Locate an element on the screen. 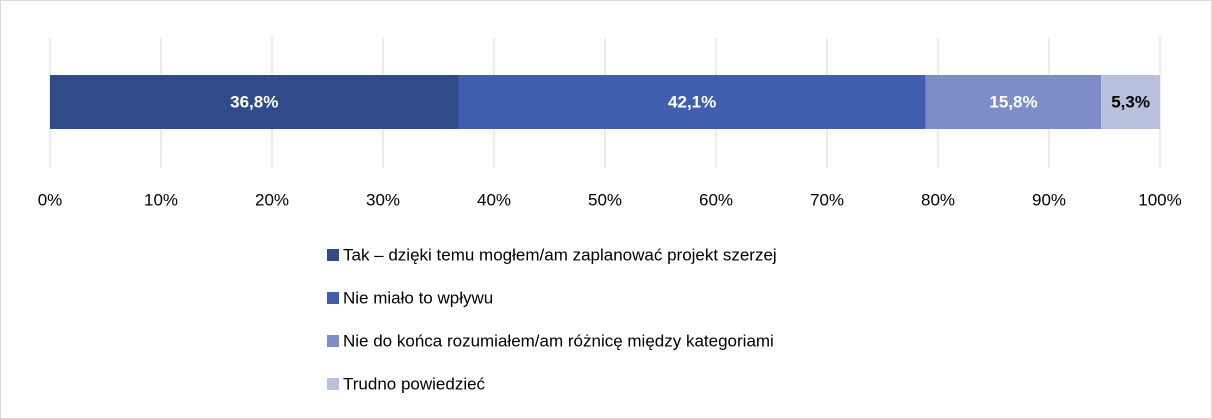 Image resolution: width=1212 pixels, height=419 pixels. x-tick-label: 0% is located at coordinates (50, 199).